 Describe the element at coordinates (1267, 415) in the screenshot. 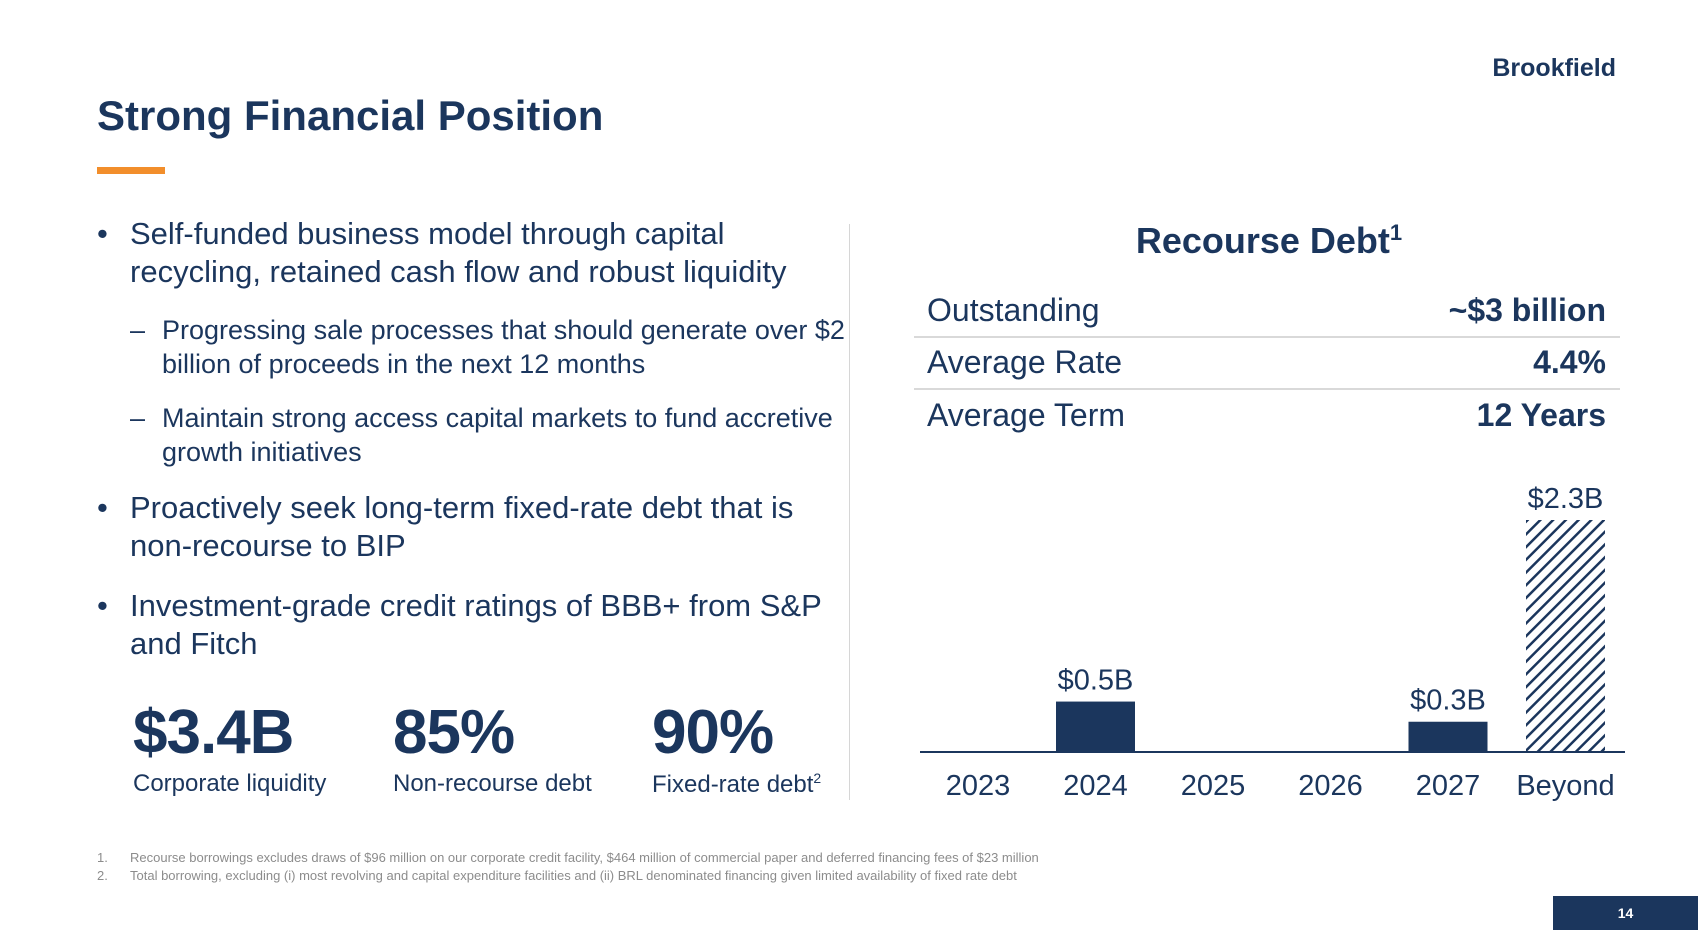

I see `debt-row-average-term: Average Term 12 Years` at that location.